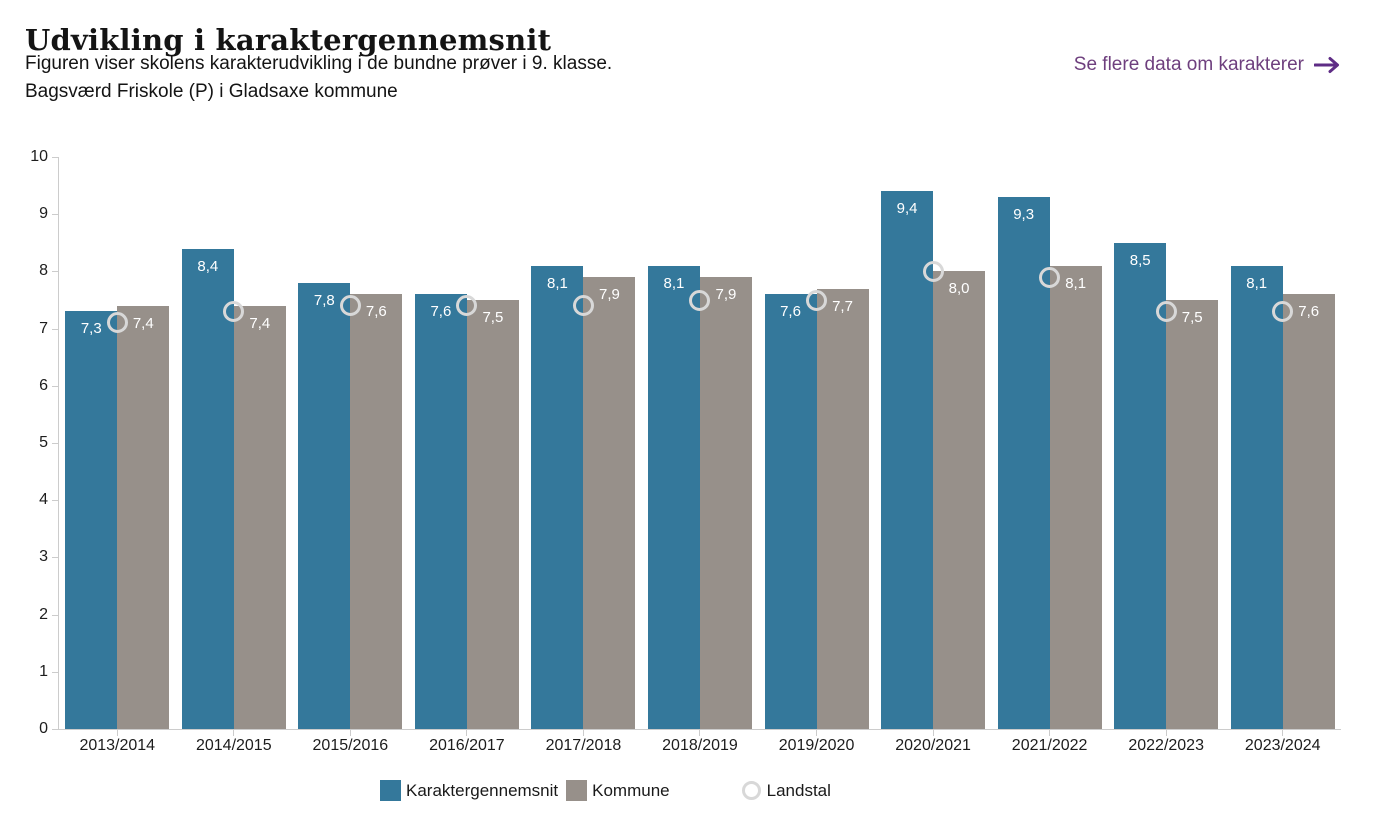 The height and width of the screenshot is (824, 1374). Describe the element at coordinates (39, 156) in the screenshot. I see `y-axis-tick-label: 10` at that location.